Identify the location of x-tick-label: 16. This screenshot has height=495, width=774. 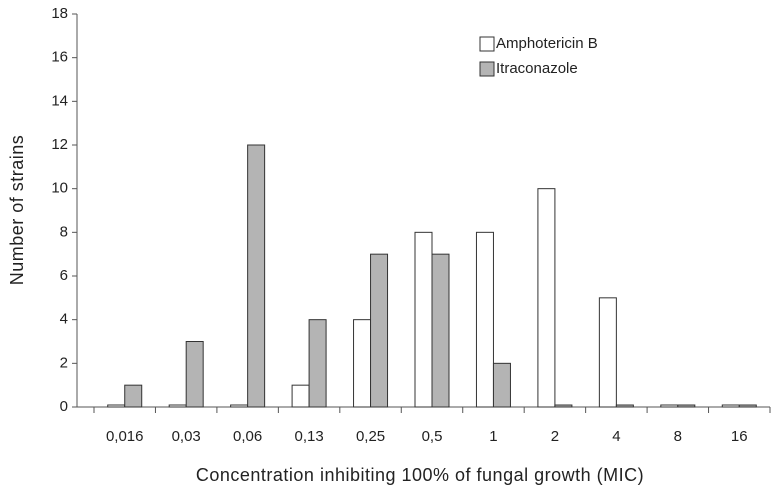
(739, 436).